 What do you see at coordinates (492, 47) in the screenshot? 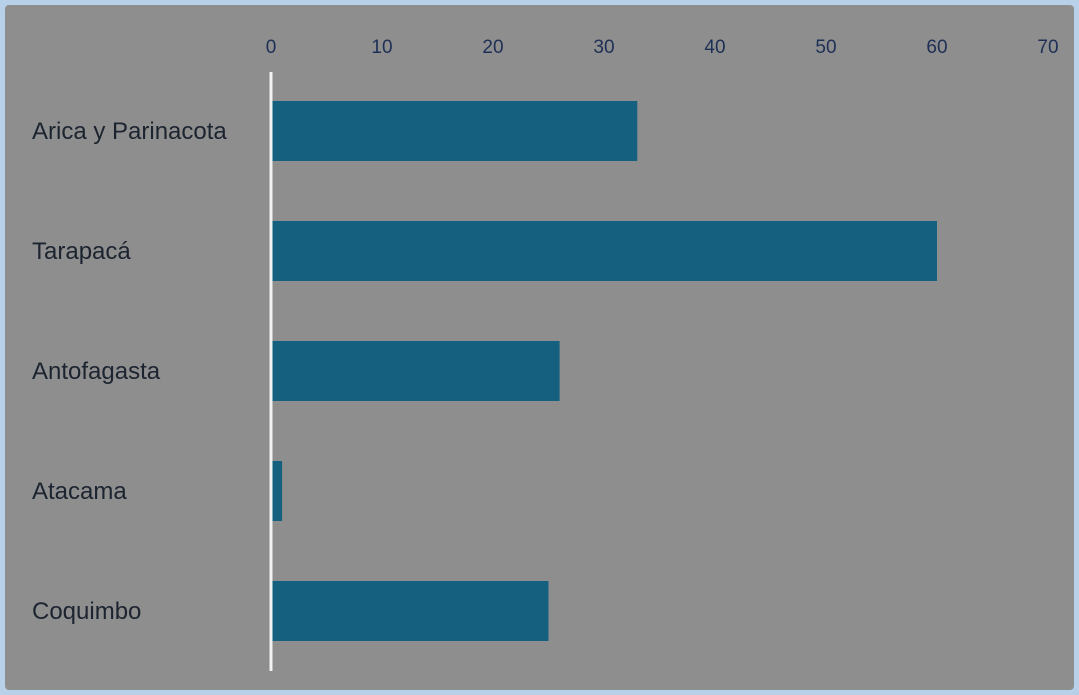
I see `x-tick-label: 20` at bounding box center [492, 47].